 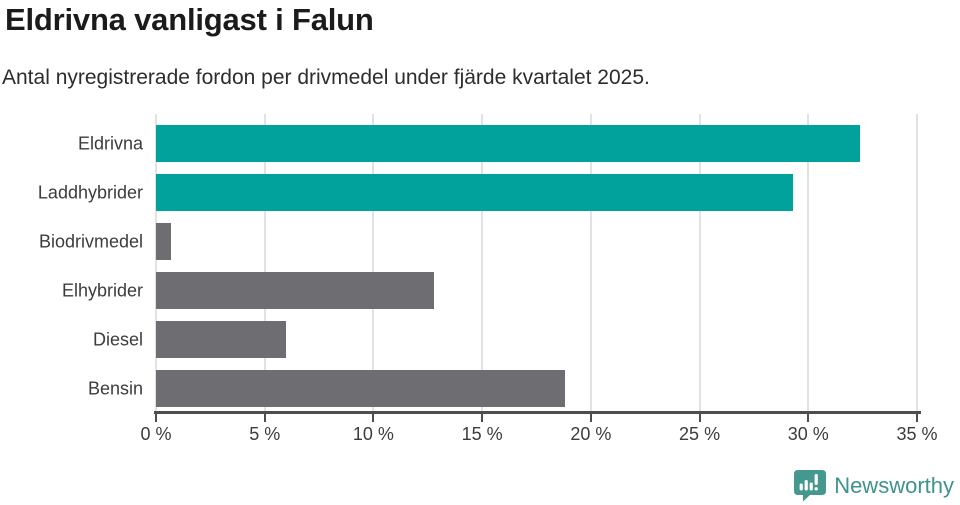 I want to click on x-tick-10pct, so click(x=373, y=418).